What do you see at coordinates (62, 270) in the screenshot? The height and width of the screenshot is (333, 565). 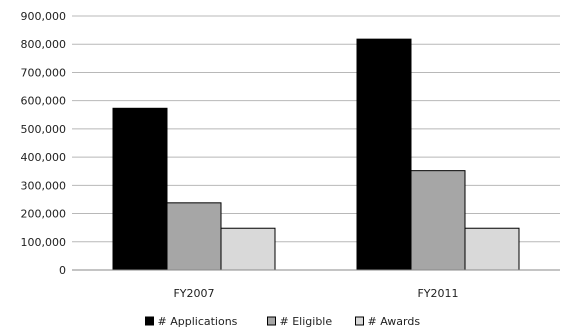 I see `y-tick-label: 0` at bounding box center [62, 270].